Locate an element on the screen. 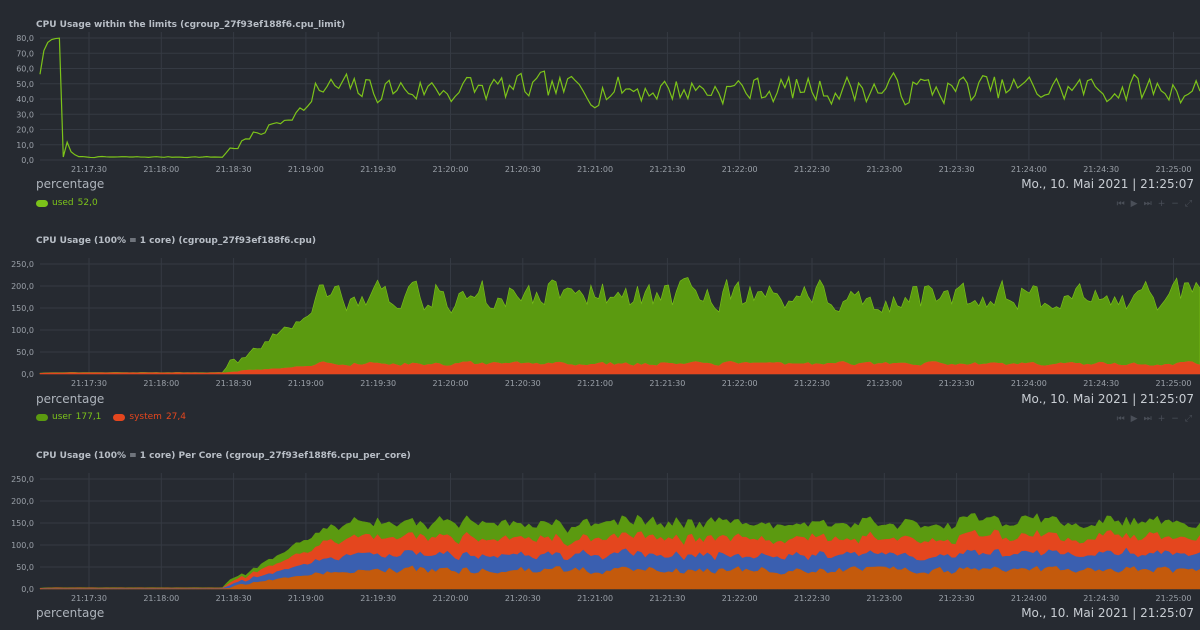  legend-item-user: user 177,1 is located at coordinates (68, 417).